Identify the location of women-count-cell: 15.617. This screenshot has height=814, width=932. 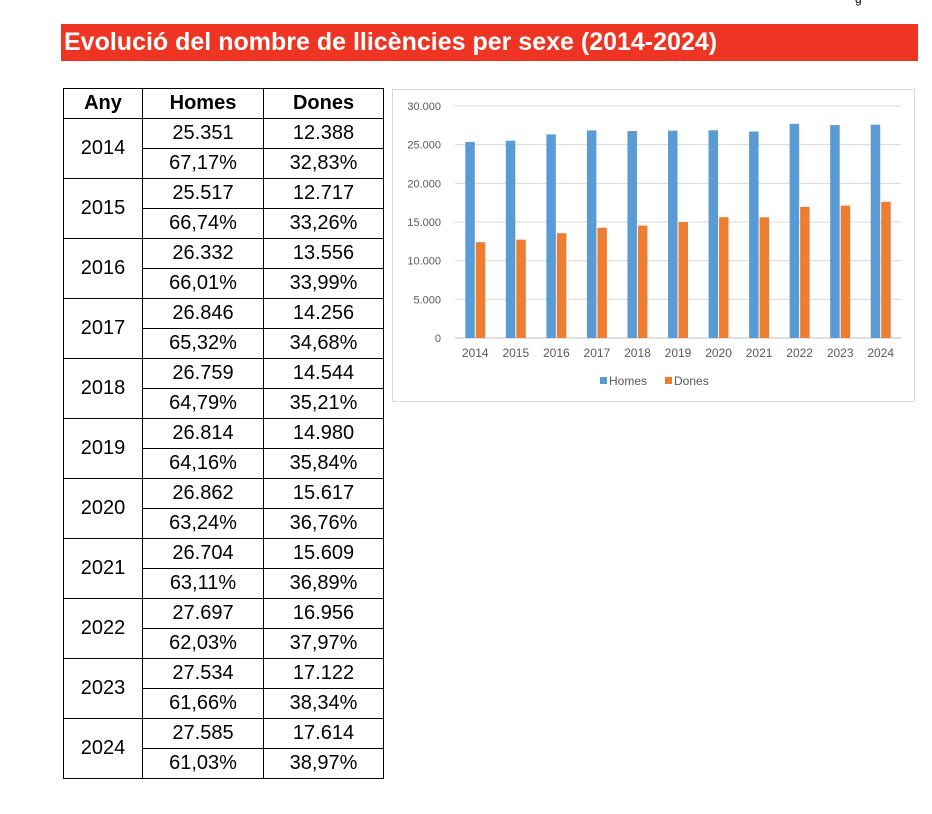
(323, 493).